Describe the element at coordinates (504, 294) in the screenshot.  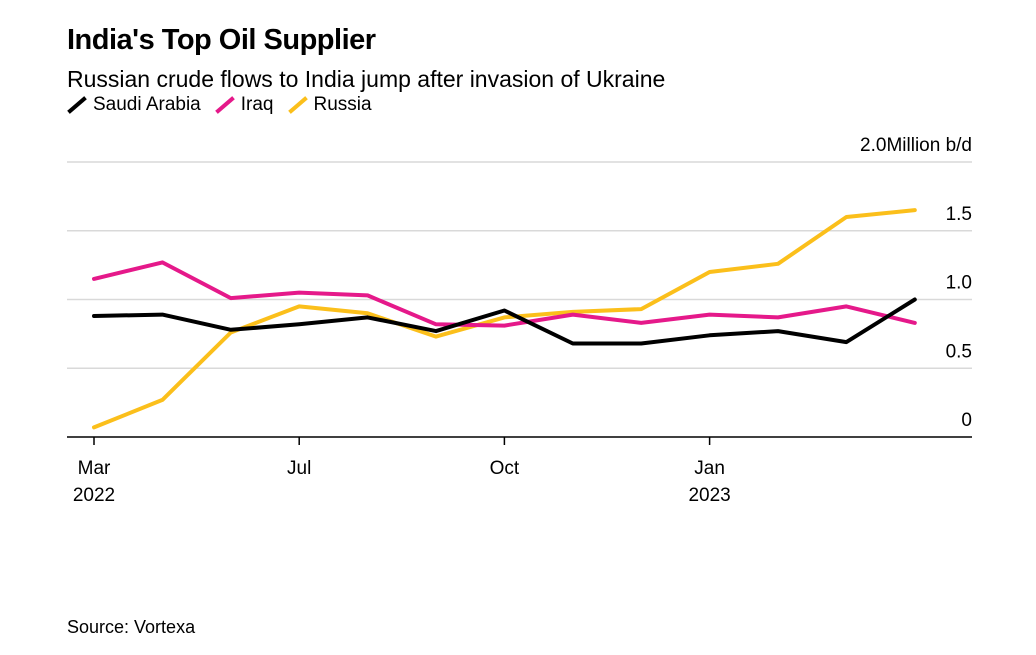
I see `series-line-iraq` at that location.